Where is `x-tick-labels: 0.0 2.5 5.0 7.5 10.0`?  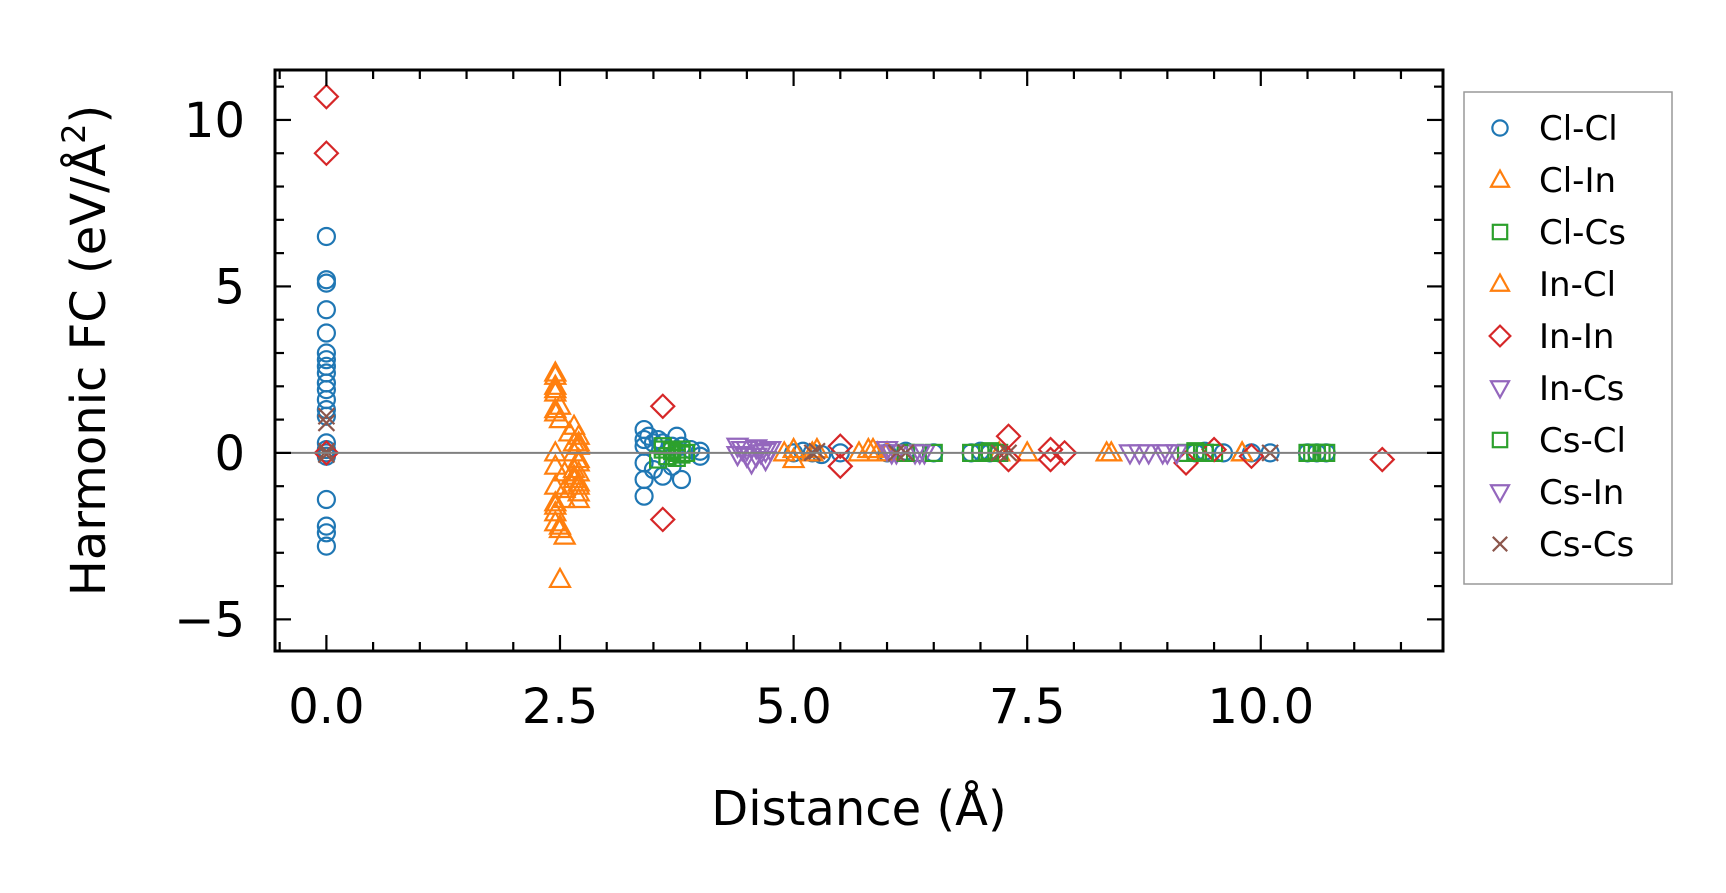 x-tick-labels: 0.0 2.5 5.0 7.5 10.0 is located at coordinates (801, 707).